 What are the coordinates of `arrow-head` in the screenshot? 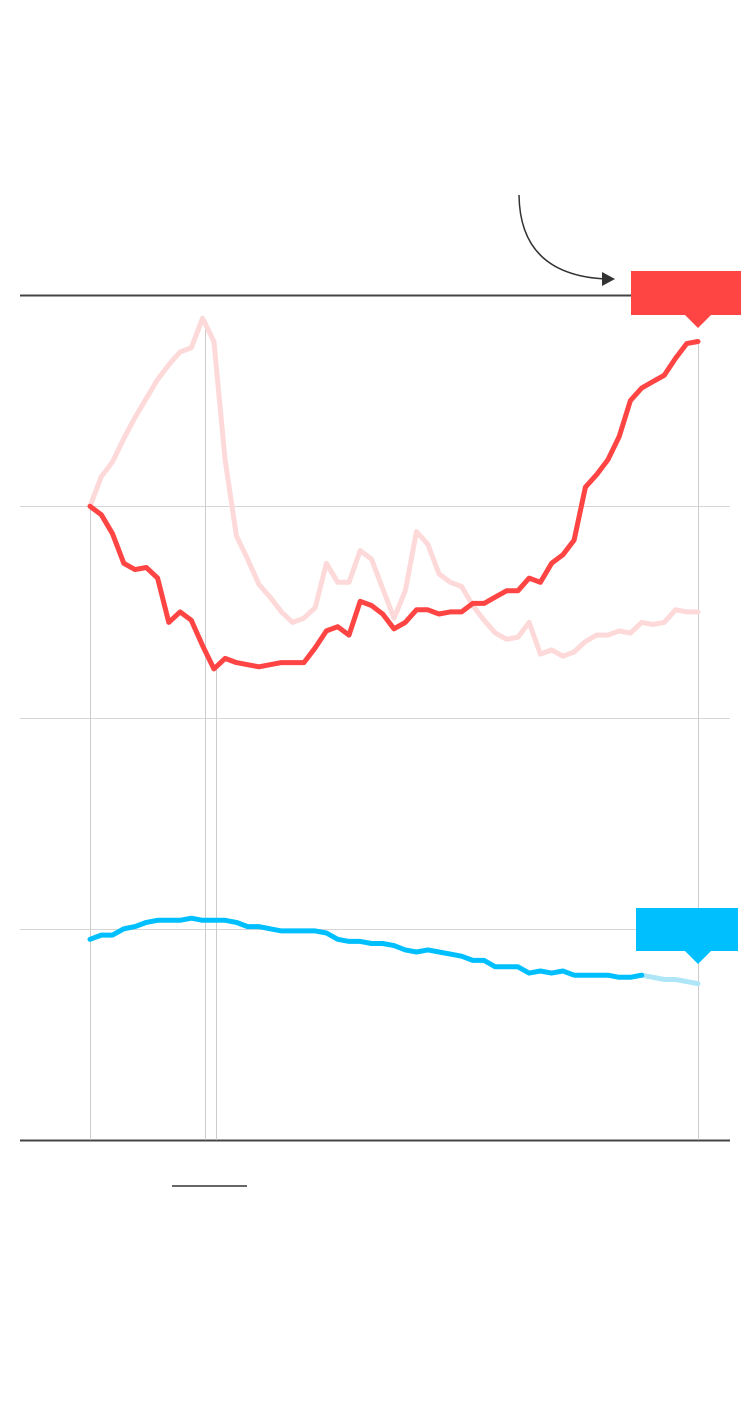 It's located at (608, 279).